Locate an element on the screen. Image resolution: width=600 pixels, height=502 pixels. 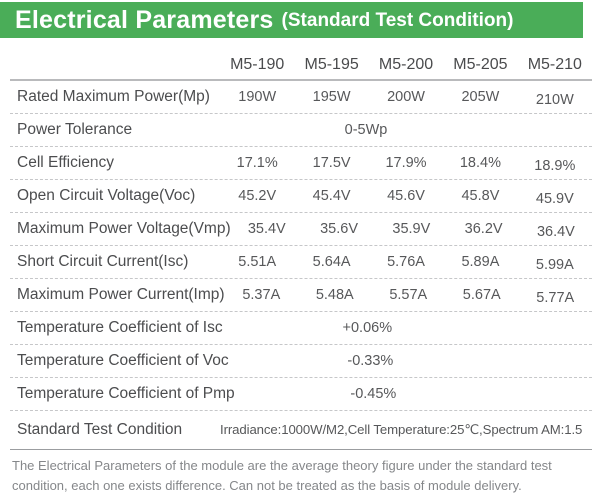
row-label: Short Circuit Current(Isc) is located at coordinates (103, 261).